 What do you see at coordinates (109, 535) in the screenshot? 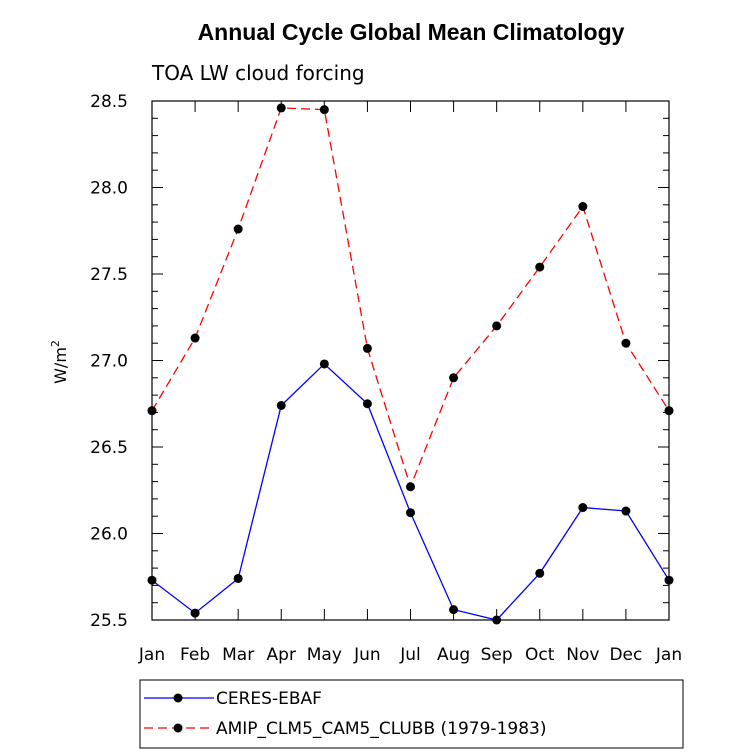
I see `y-tick-label: 26.0` at bounding box center [109, 535].